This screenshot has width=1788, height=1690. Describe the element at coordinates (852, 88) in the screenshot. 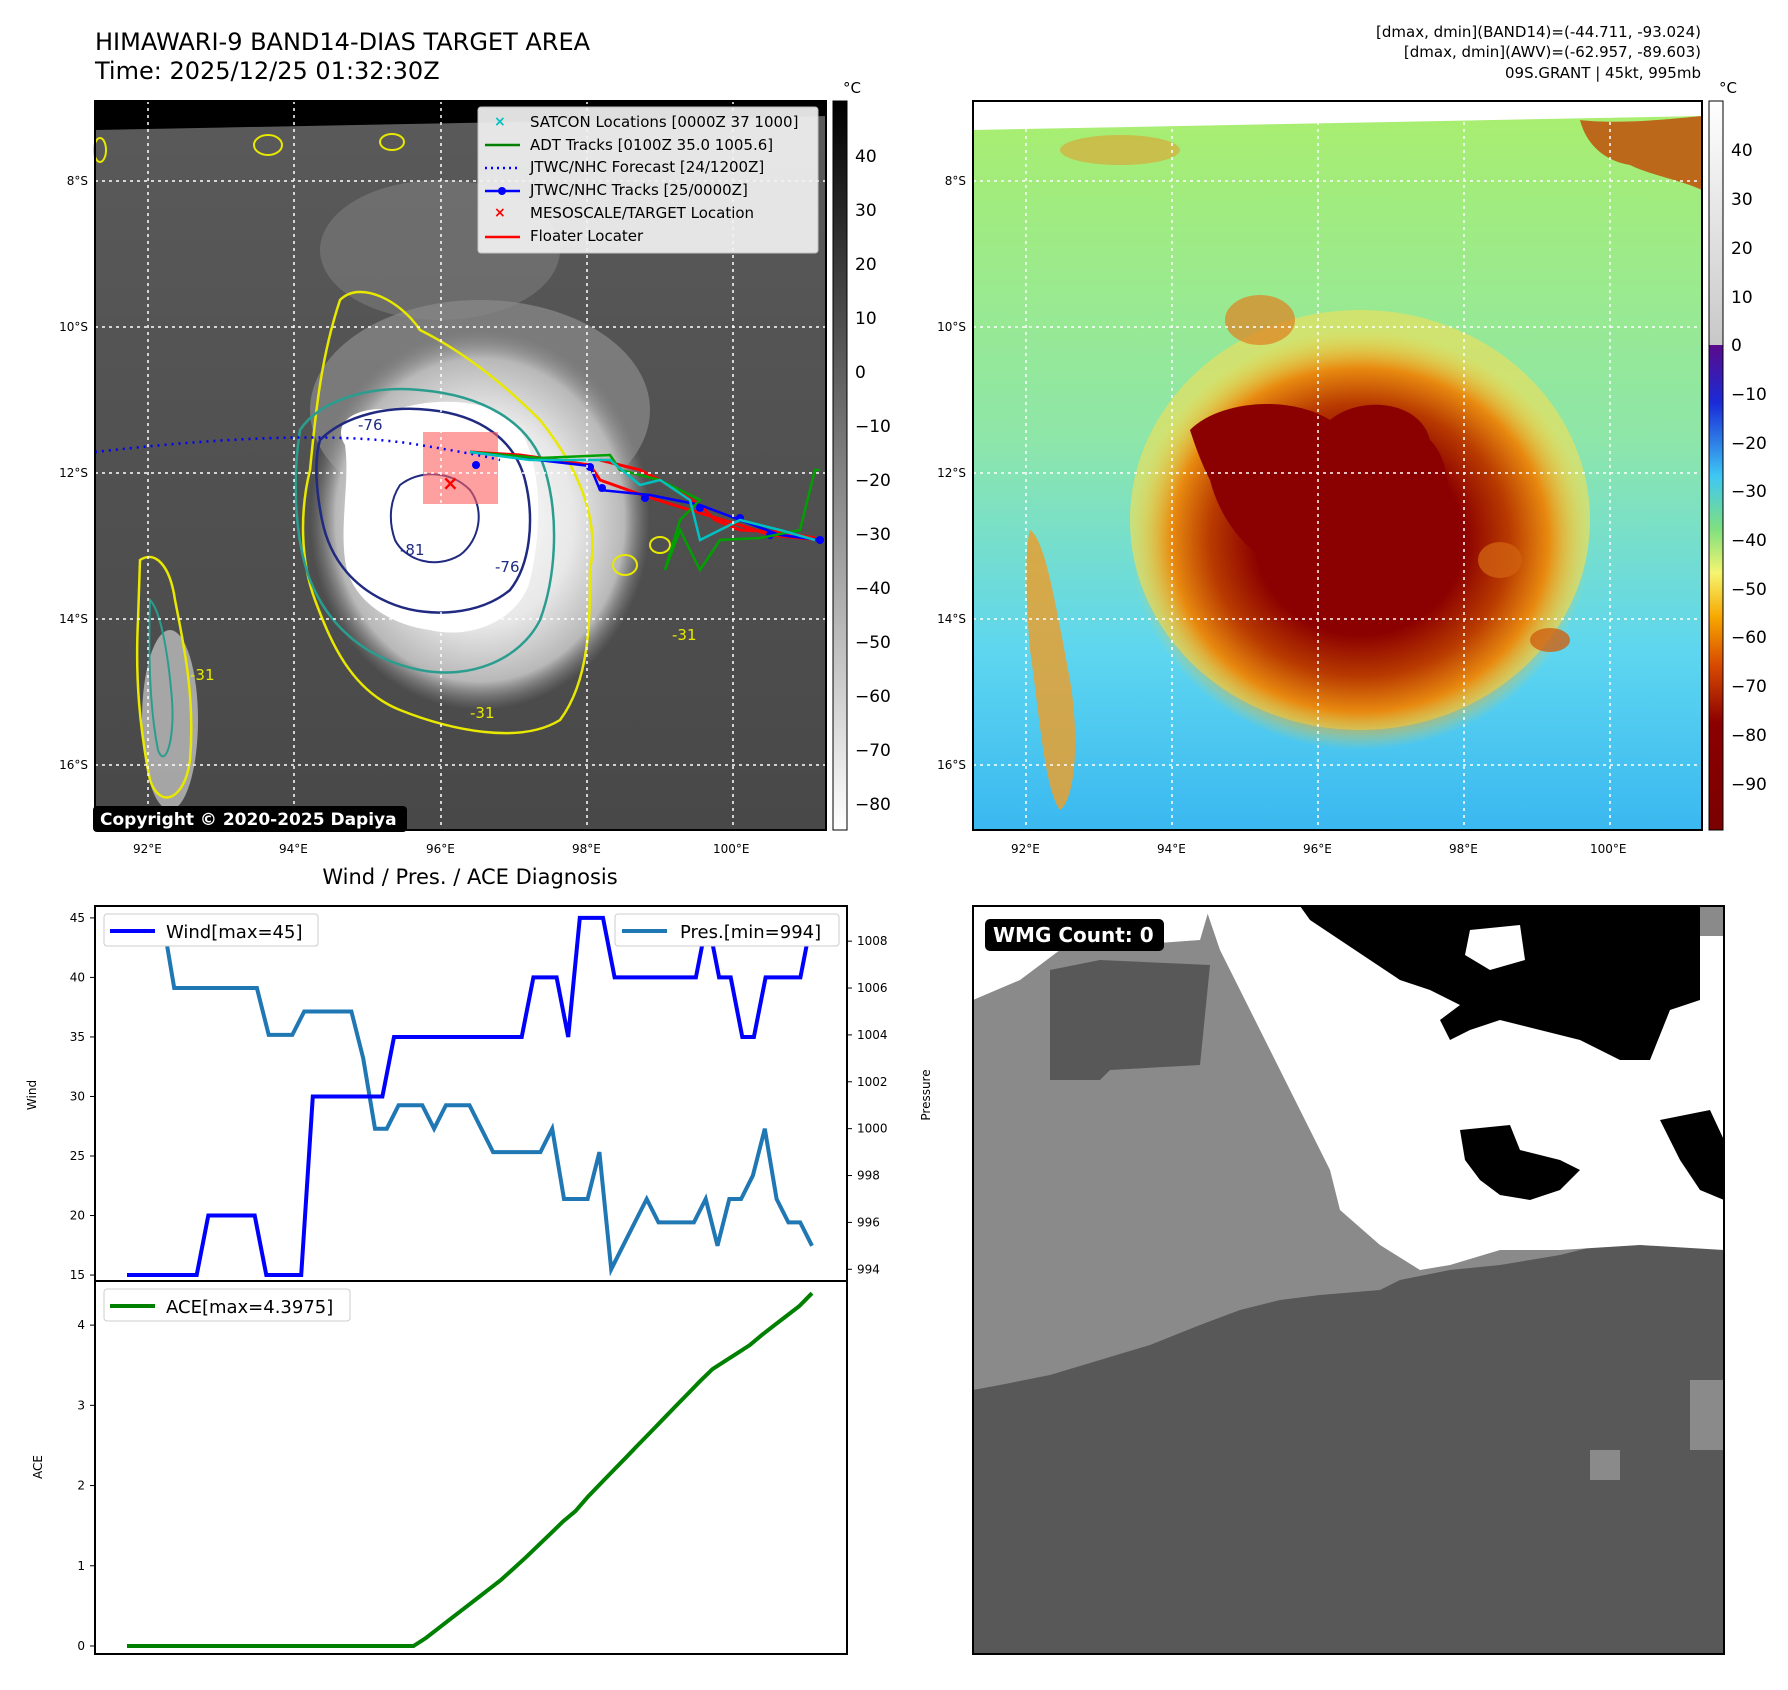

I see `gray-colorbar-unit: °C` at that location.